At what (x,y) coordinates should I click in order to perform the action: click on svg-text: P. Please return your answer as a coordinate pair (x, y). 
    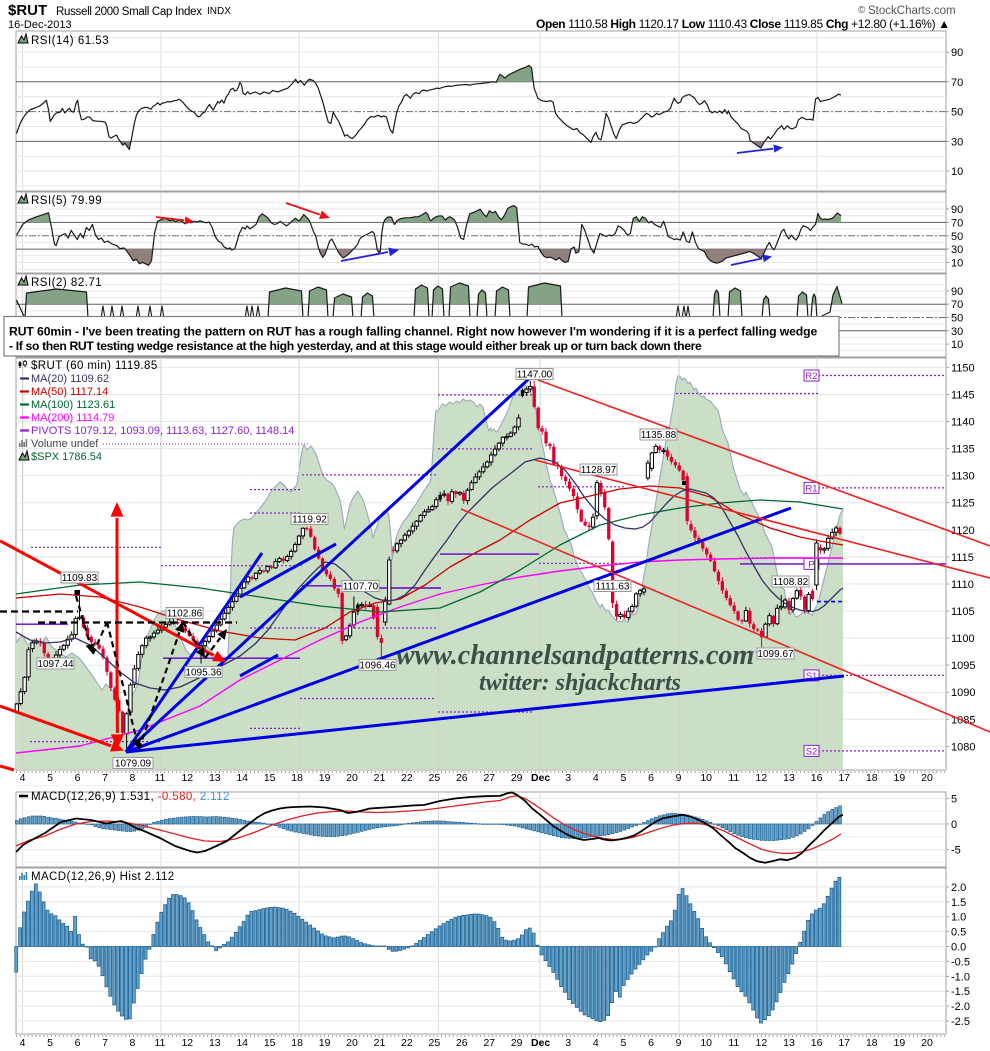
    Looking at the image, I should click on (811, 564).